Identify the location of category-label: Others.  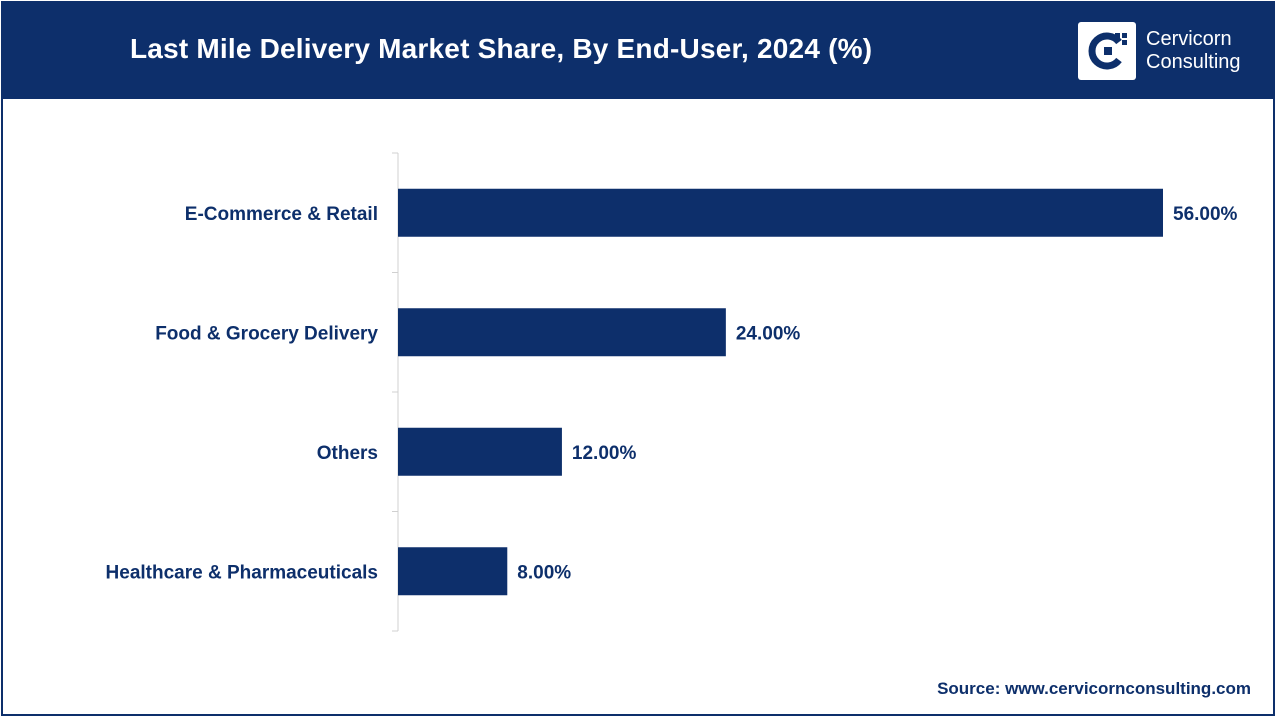
(347, 453).